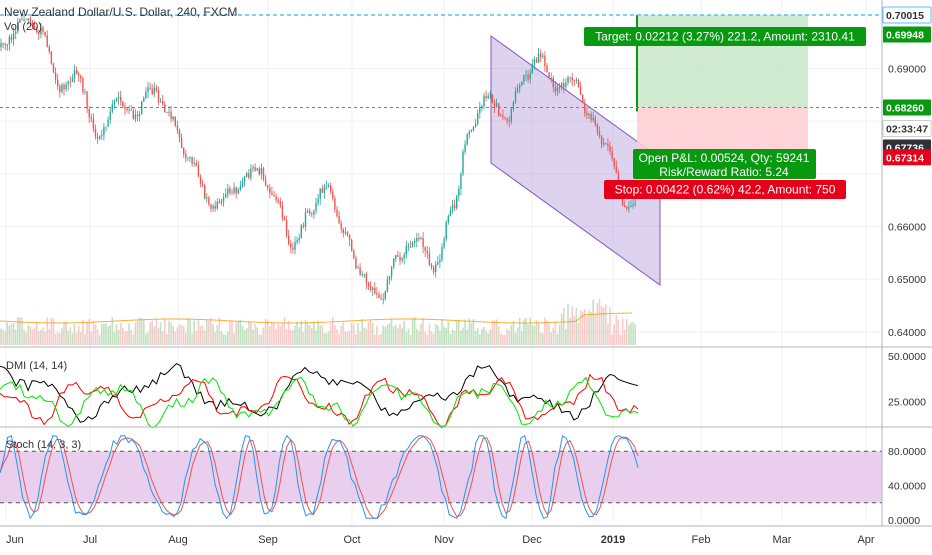 The width and height of the screenshot is (932, 555). What do you see at coordinates (905, 36) in the screenshot?
I see `price-tag-label: 0.69948` at bounding box center [905, 36].